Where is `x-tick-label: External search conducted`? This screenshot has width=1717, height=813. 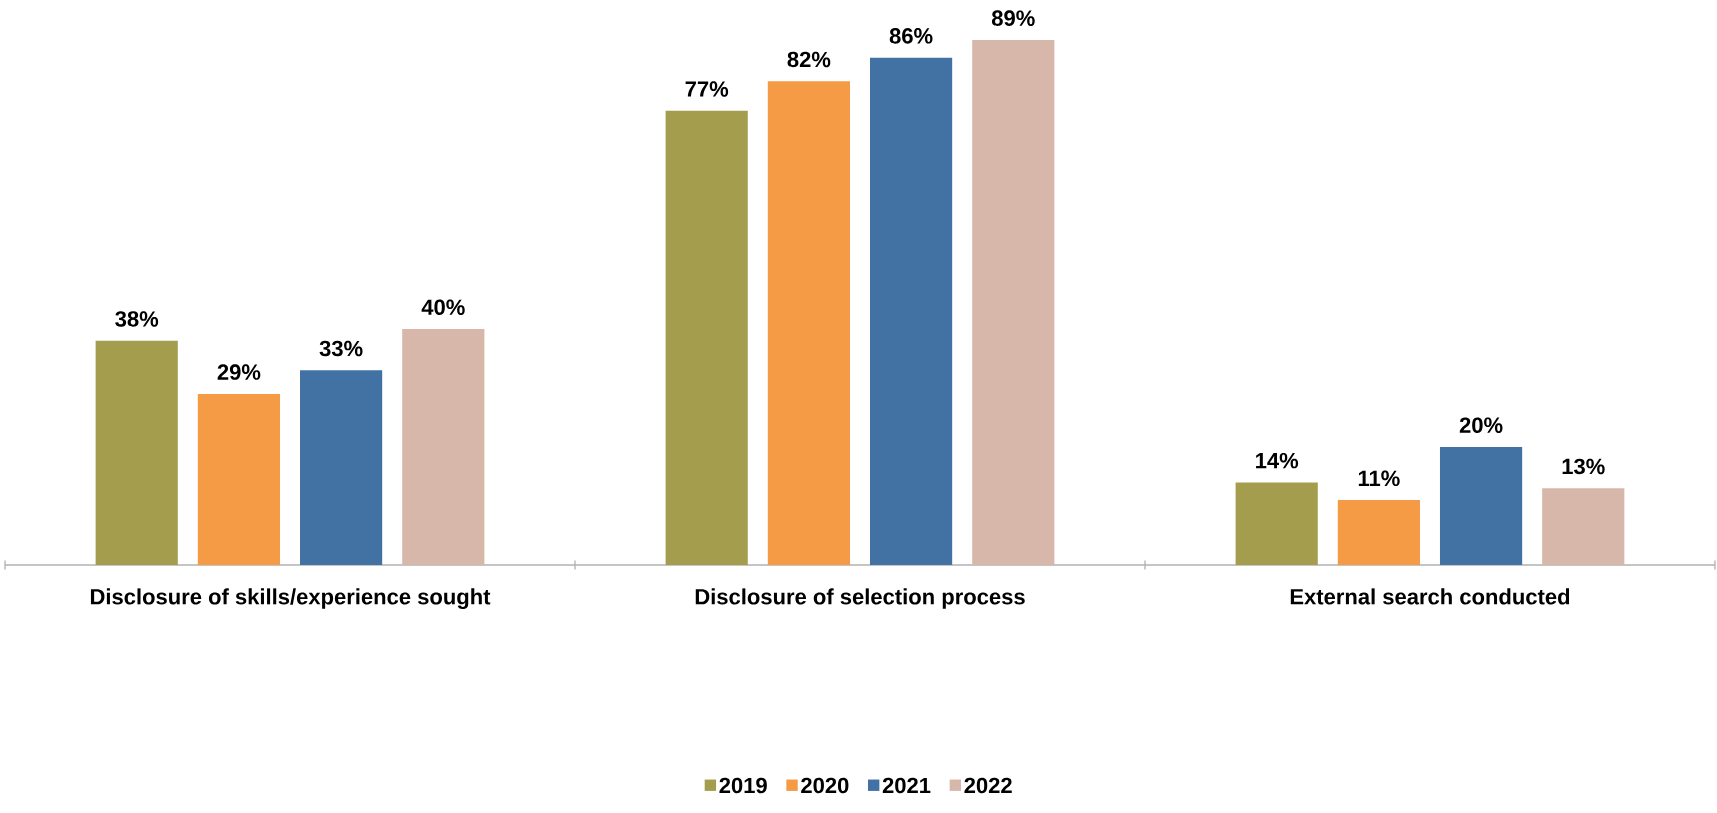
x-tick-label: External search conducted is located at coordinates (1430, 596).